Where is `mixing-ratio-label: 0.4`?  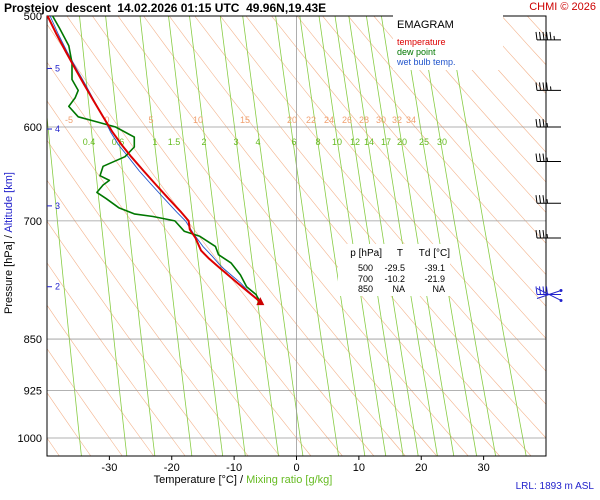
mixing-ratio-label: 0.4 is located at coordinates (89, 142).